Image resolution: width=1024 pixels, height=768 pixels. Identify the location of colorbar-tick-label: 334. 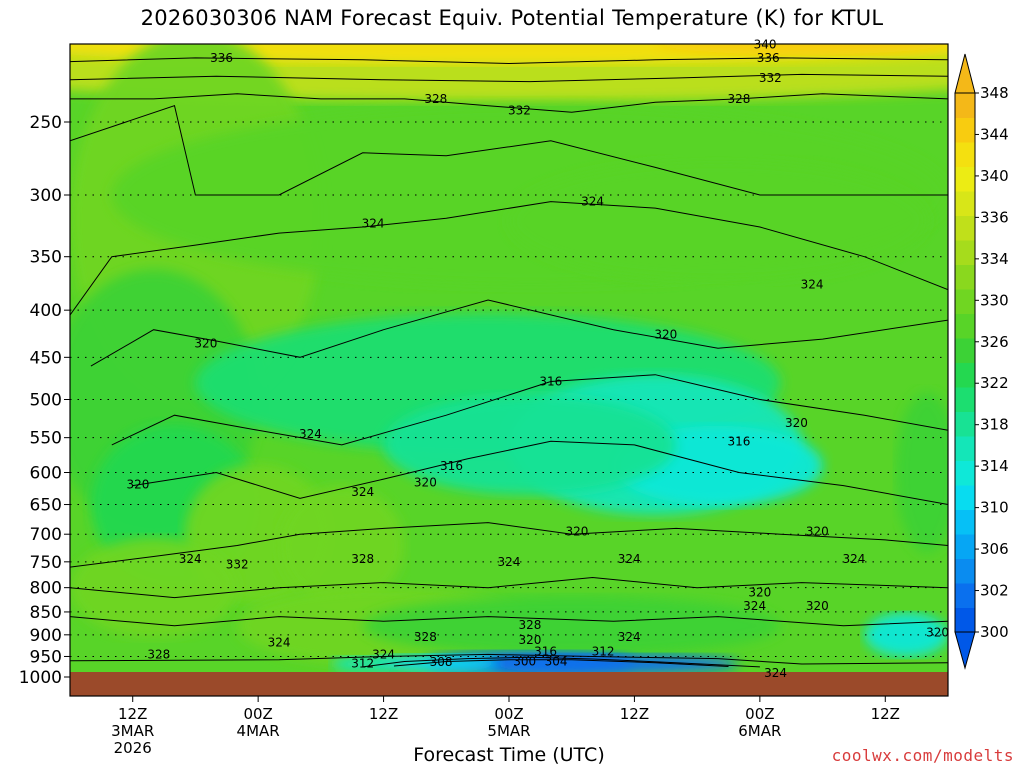
(994, 259).